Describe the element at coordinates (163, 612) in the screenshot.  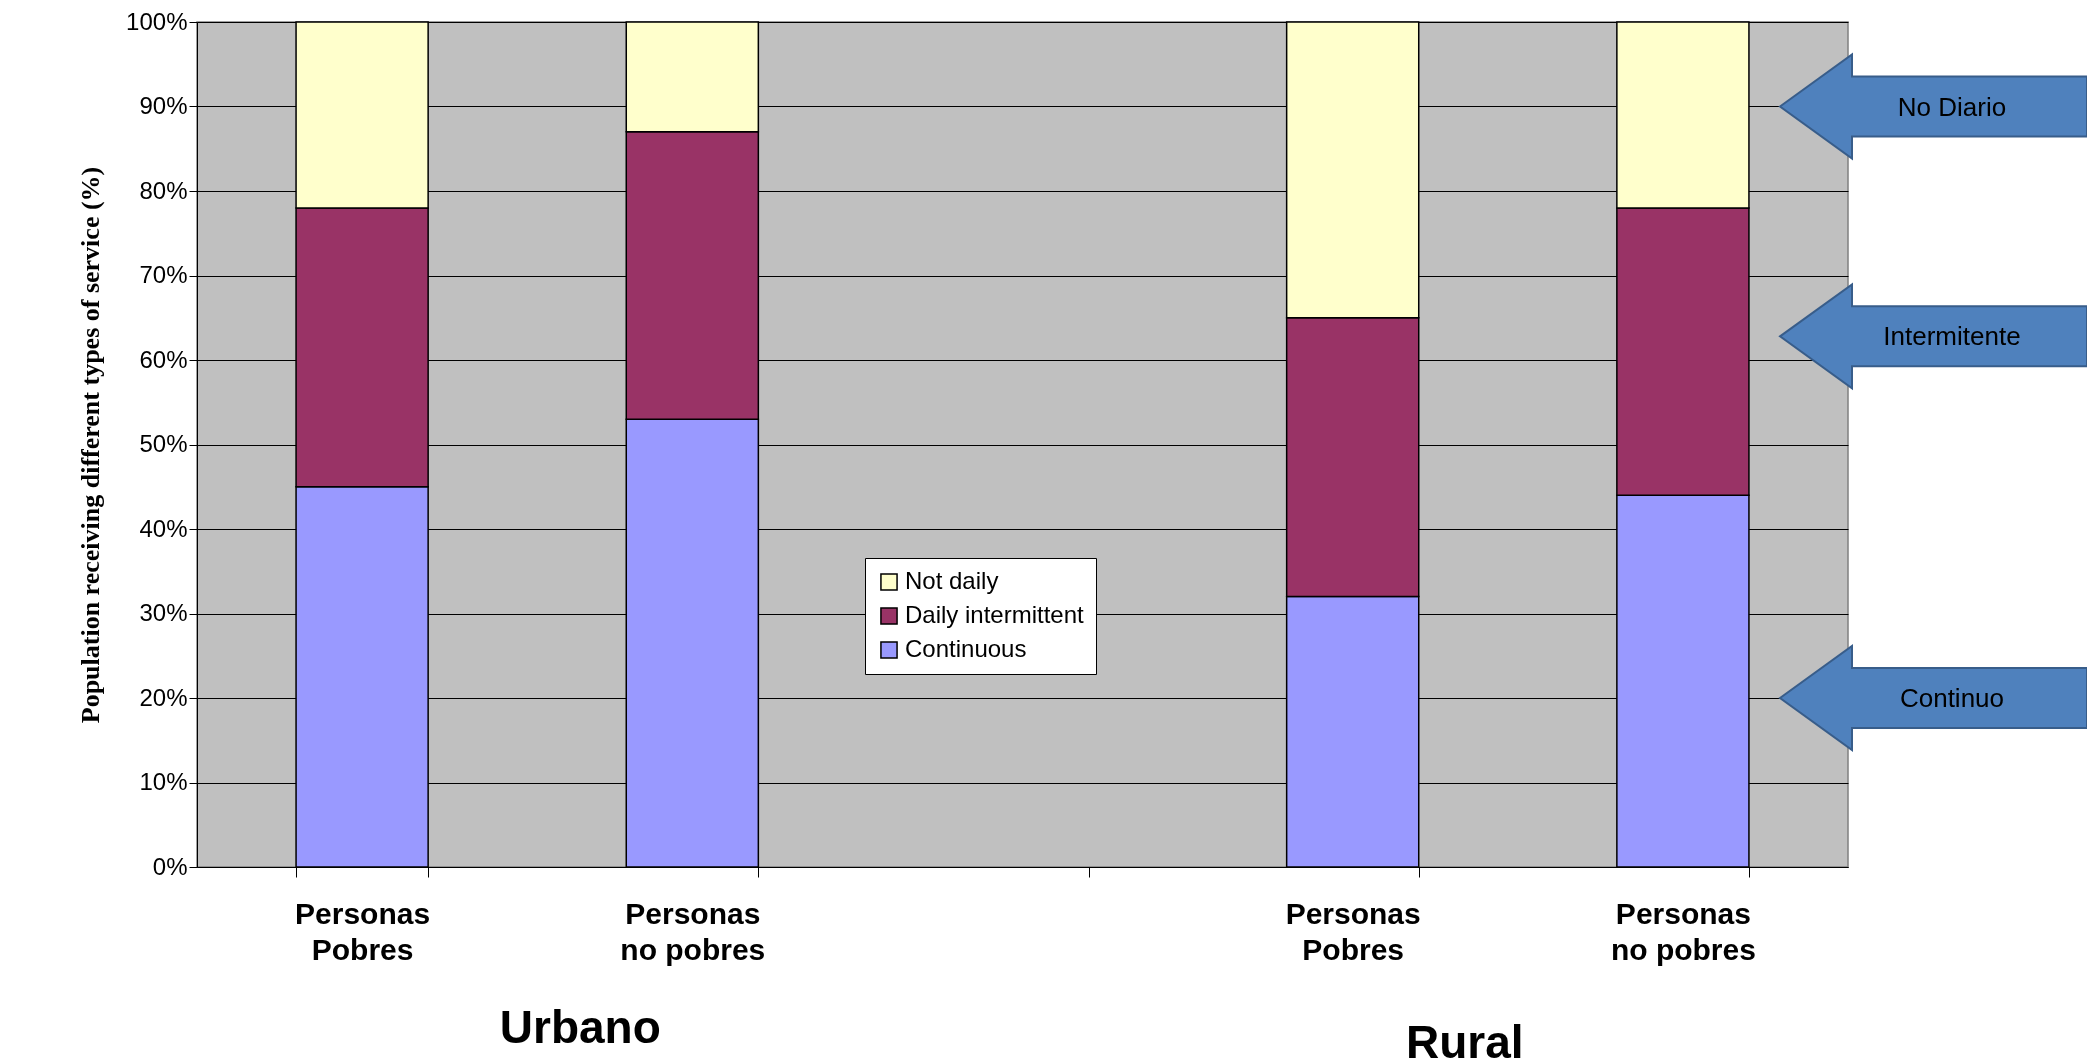
I see `y-tick-label: 30%` at that location.